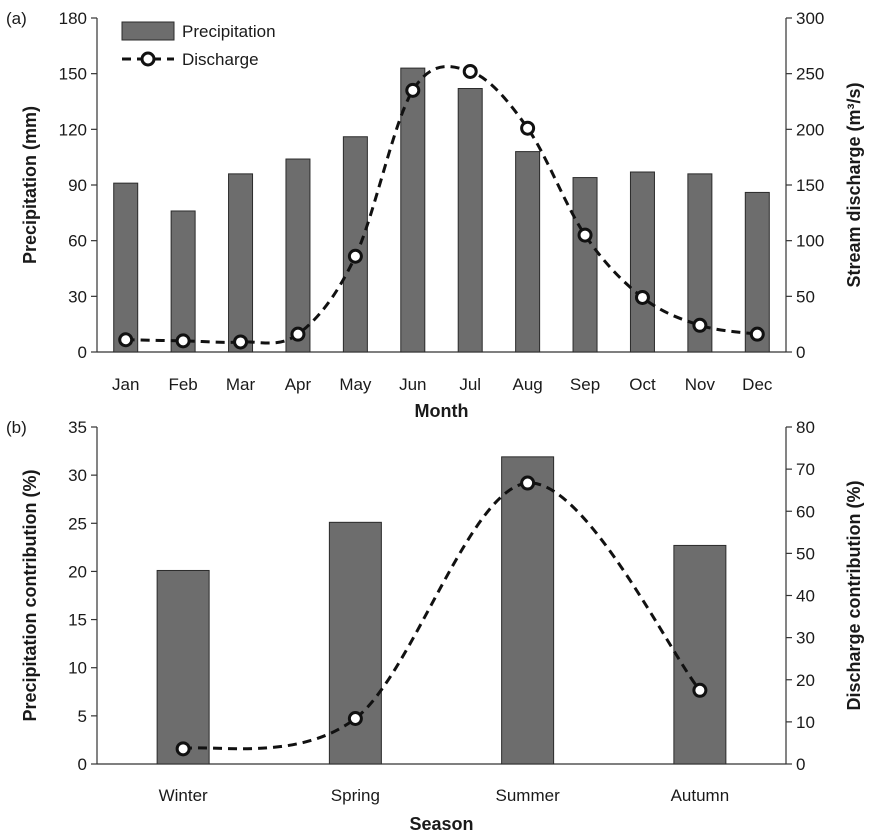 The height and width of the screenshot is (835, 872). What do you see at coordinates (528, 483) in the screenshot?
I see `discharge-point-summer` at bounding box center [528, 483].